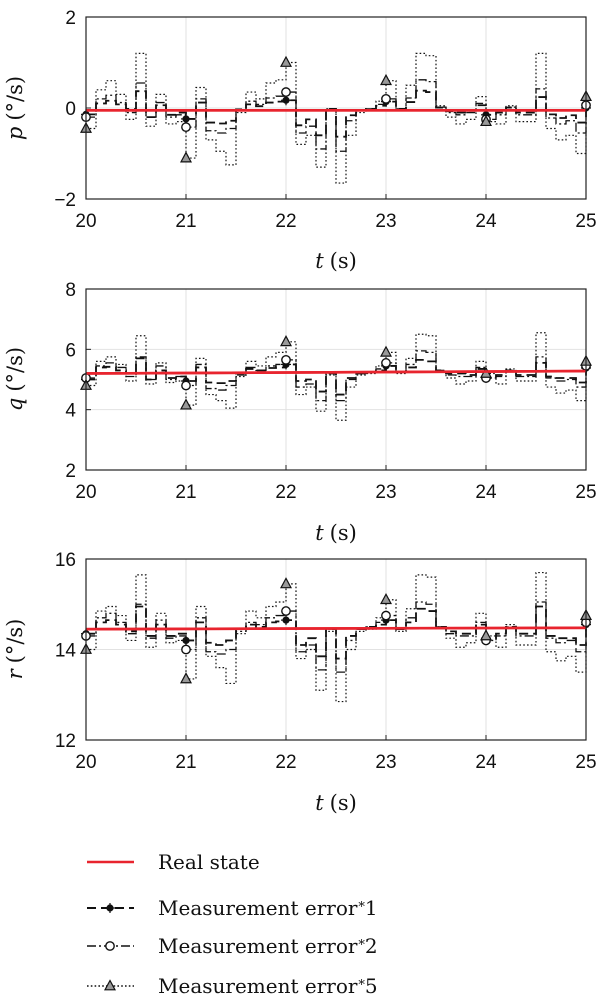  I want to click on legend-label: Measurement error*5, so click(268, 986).